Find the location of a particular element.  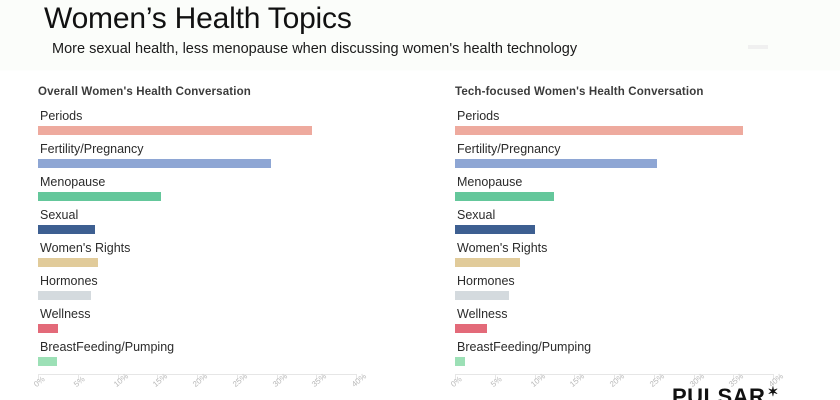

brand-name: PULSAR is located at coordinates (719, 392).